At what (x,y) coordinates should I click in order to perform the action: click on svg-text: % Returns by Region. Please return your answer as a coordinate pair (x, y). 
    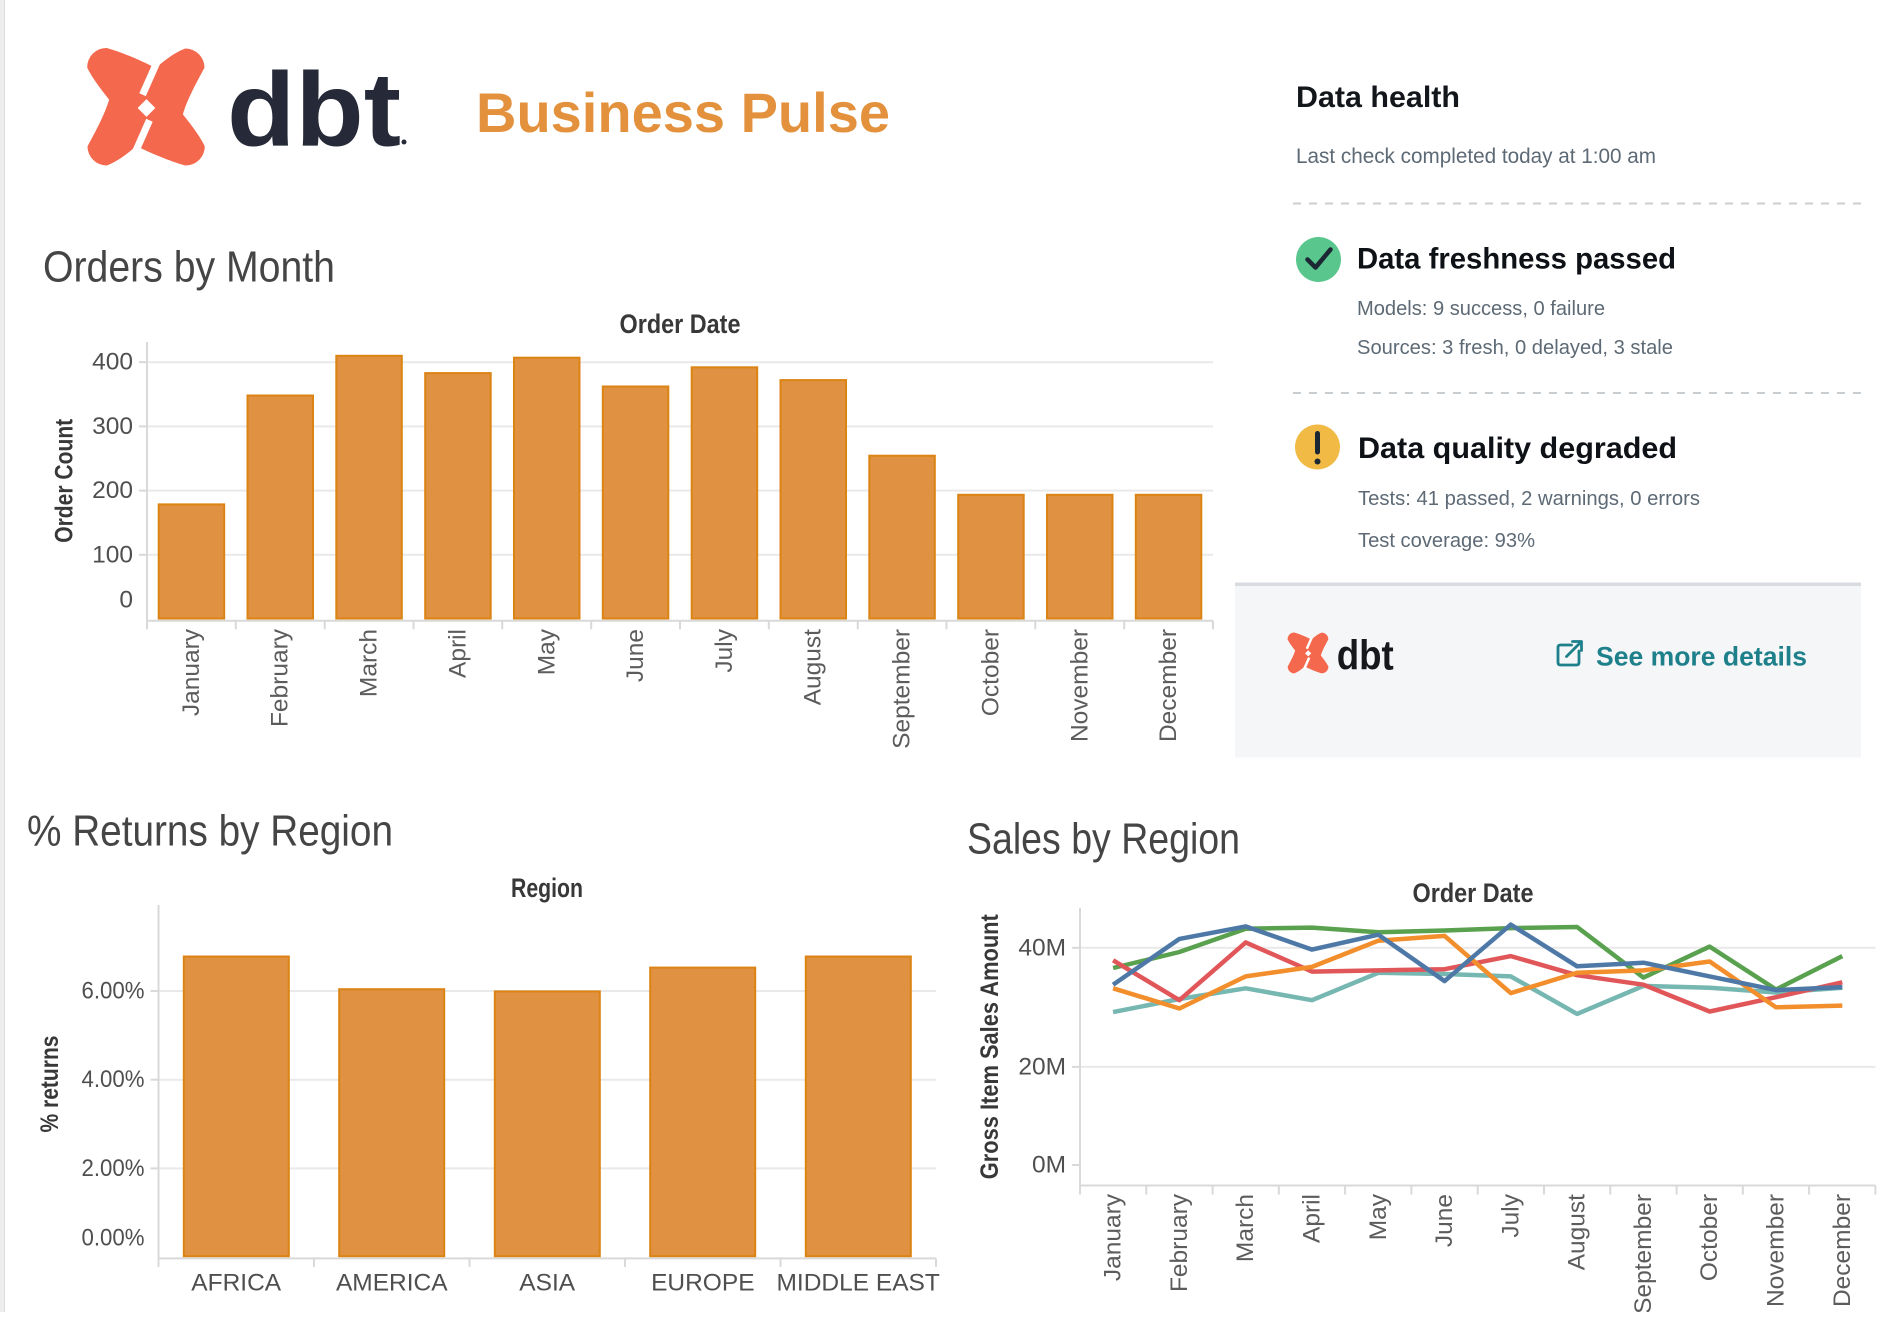
    Looking at the image, I should click on (210, 831).